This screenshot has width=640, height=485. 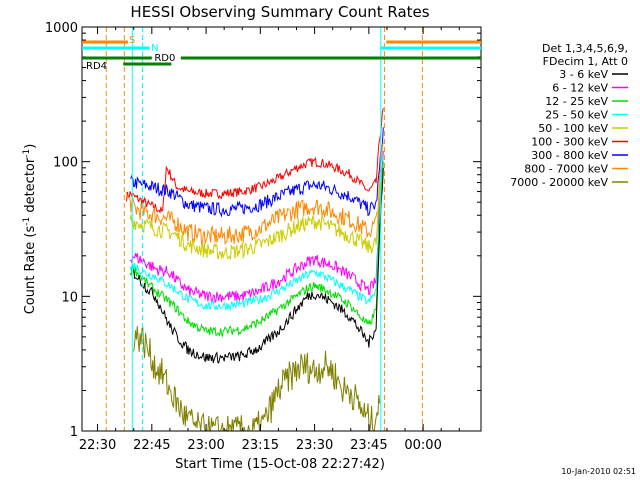 What do you see at coordinates (154, 48) in the screenshot?
I see `flag-label-1: N` at bounding box center [154, 48].